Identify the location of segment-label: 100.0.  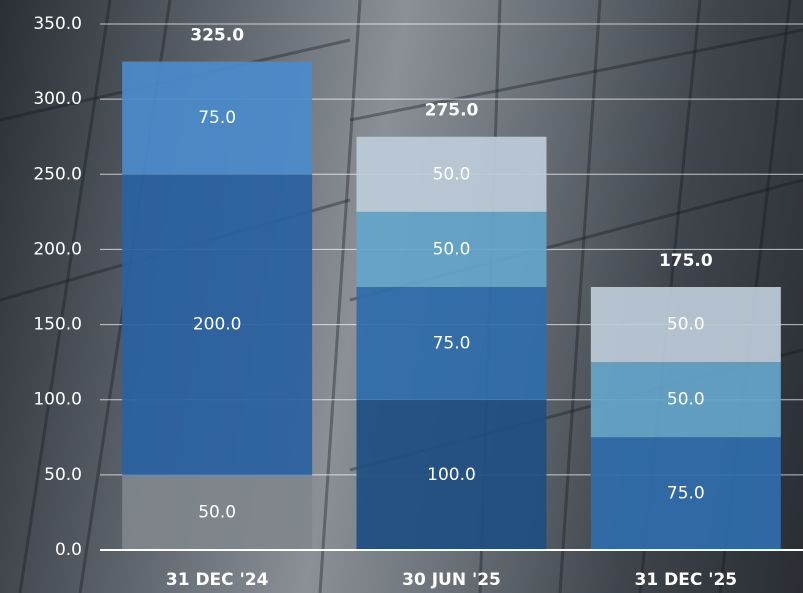
(451, 475).